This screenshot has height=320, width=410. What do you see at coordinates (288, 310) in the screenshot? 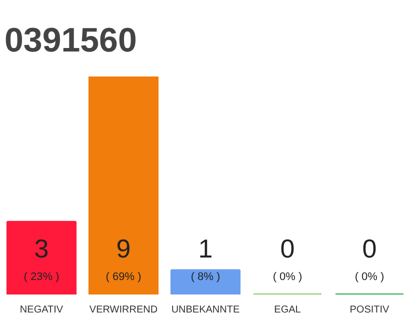
I see `x-tick-label: EGAL` at bounding box center [288, 310].